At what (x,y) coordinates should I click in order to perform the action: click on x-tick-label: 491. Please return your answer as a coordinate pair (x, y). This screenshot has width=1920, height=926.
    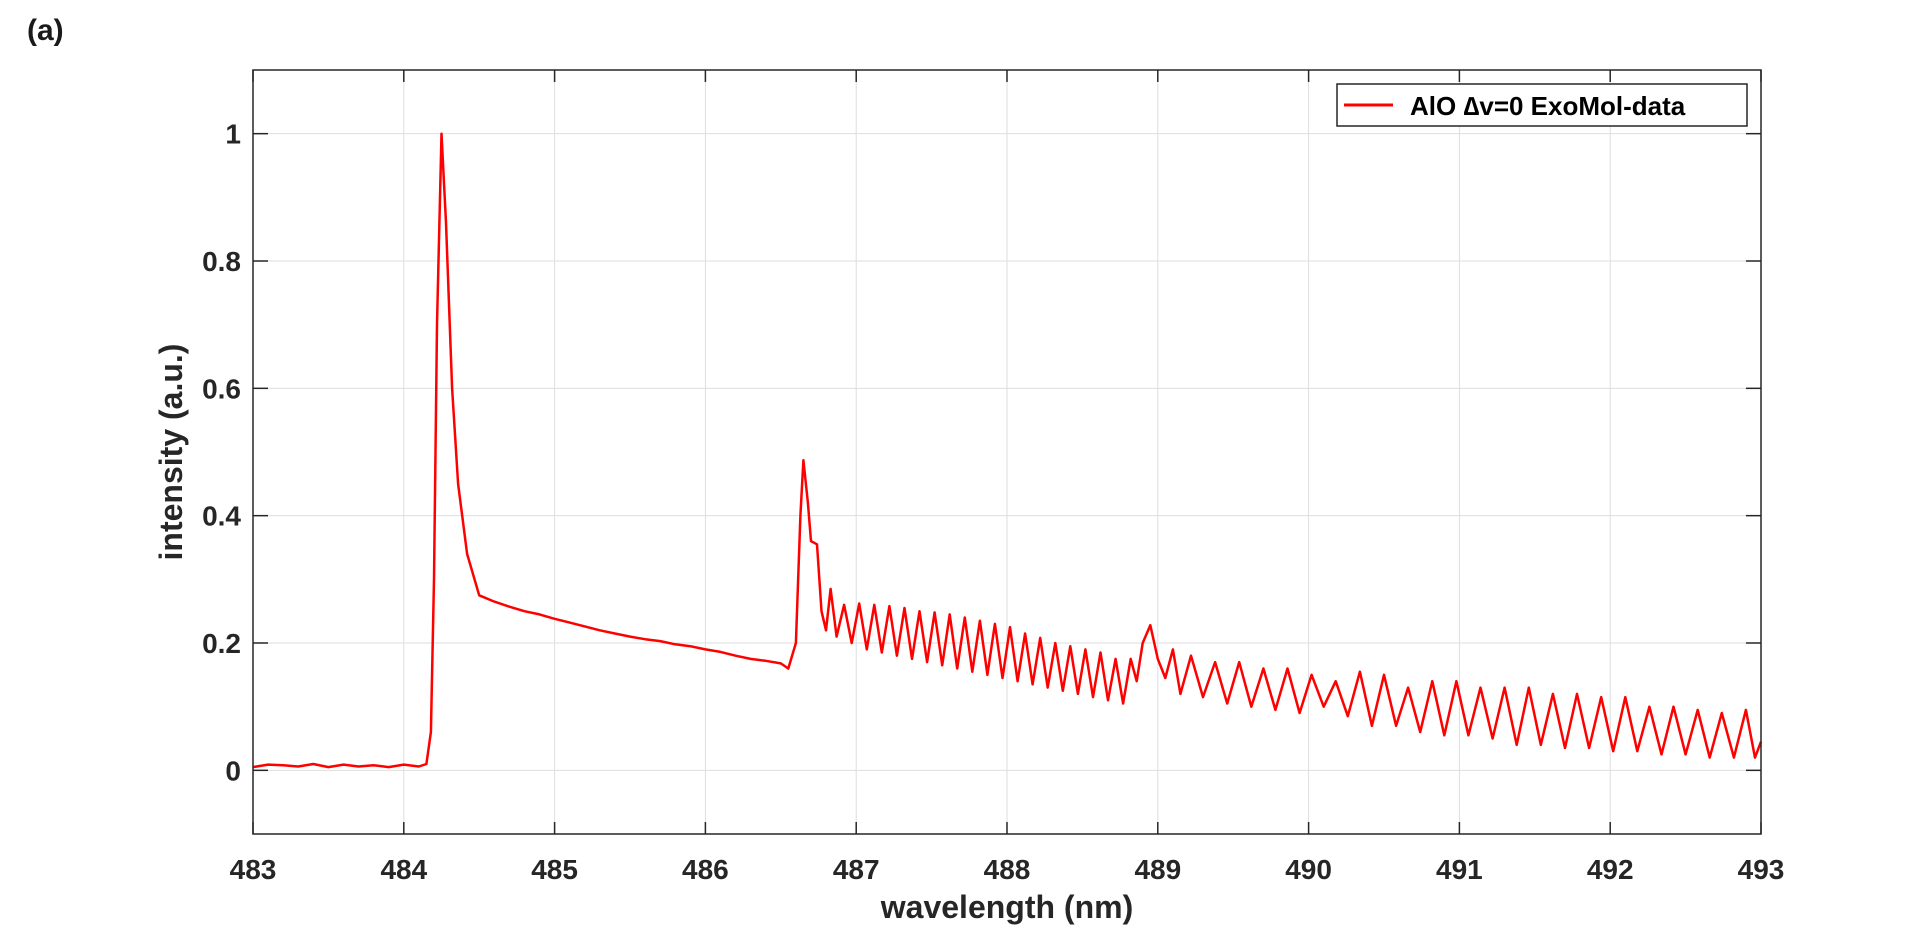
    Looking at the image, I should click on (1459, 869).